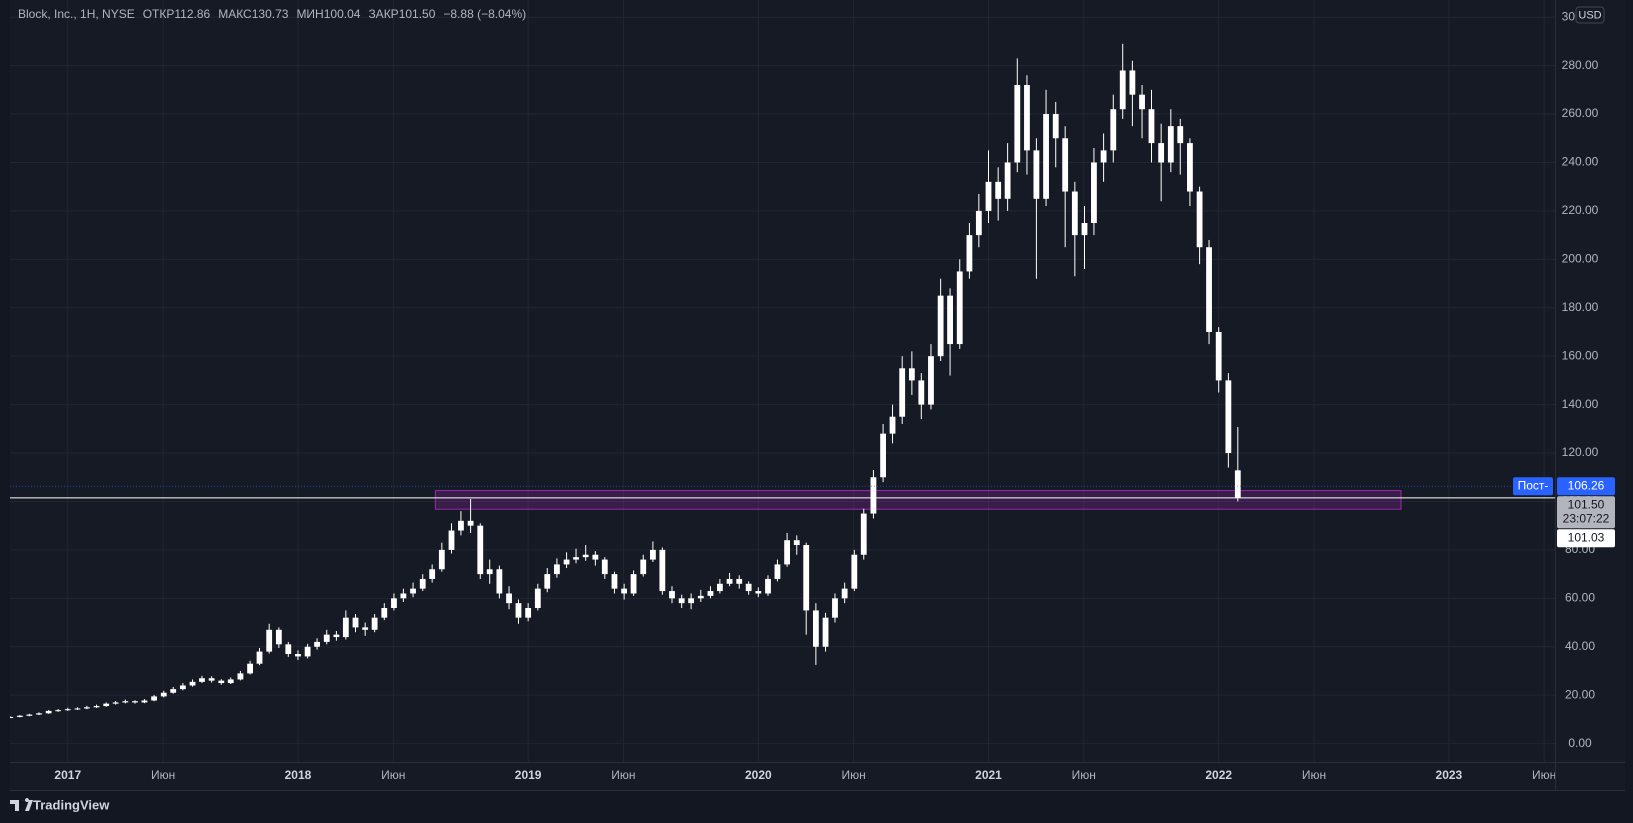 This screenshot has width=1633, height=823. Describe the element at coordinates (417, 14) in the screenshot. I see `close-value: 101.50` at that location.